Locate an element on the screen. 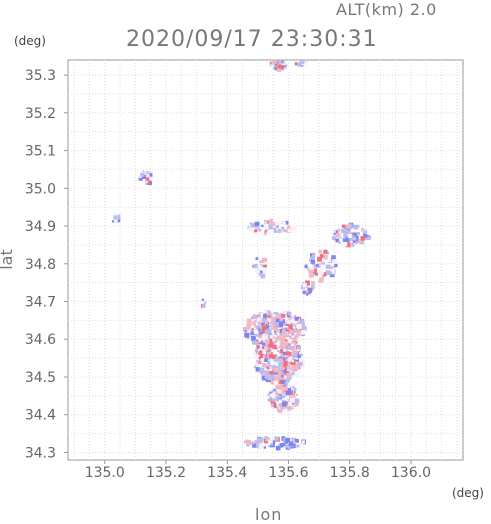 The width and height of the screenshot is (491, 524). x-tick-label: 135.0 is located at coordinates (105, 473).